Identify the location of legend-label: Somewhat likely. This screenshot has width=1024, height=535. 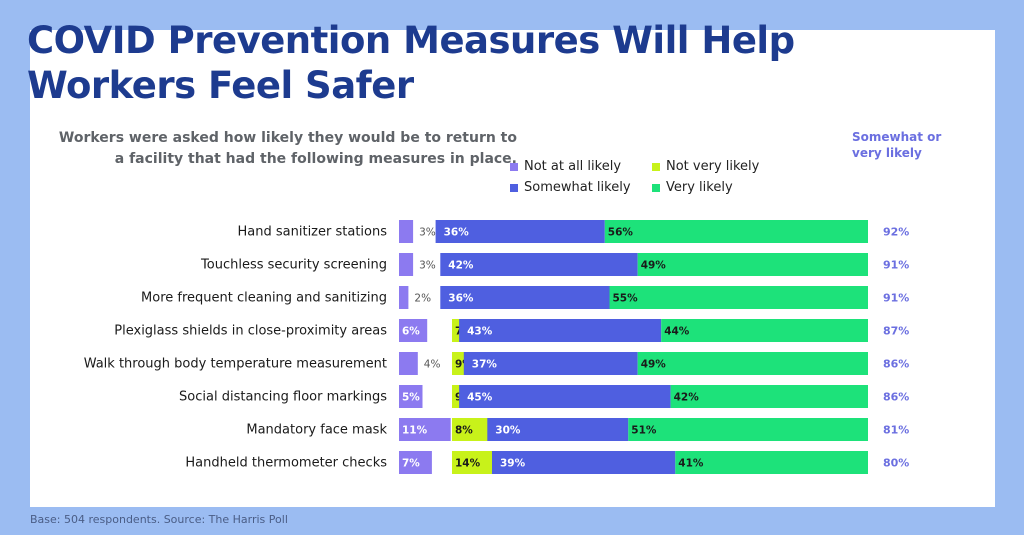
(577, 187).